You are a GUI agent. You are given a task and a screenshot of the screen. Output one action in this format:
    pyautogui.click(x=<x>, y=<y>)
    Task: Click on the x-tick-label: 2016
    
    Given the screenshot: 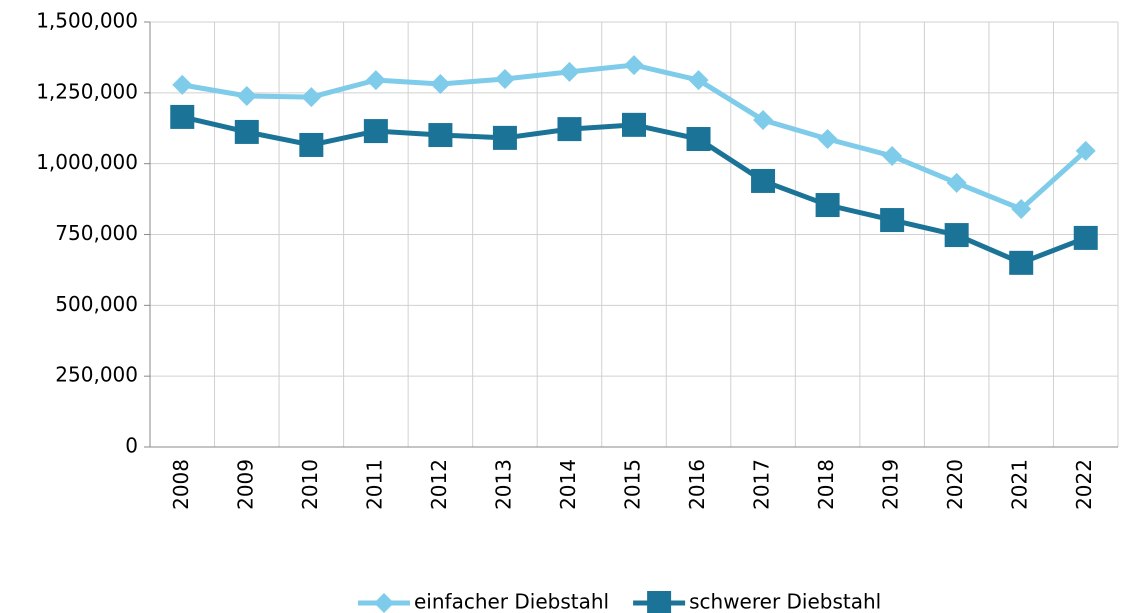 What is the action you would take?
    pyautogui.click(x=697, y=484)
    